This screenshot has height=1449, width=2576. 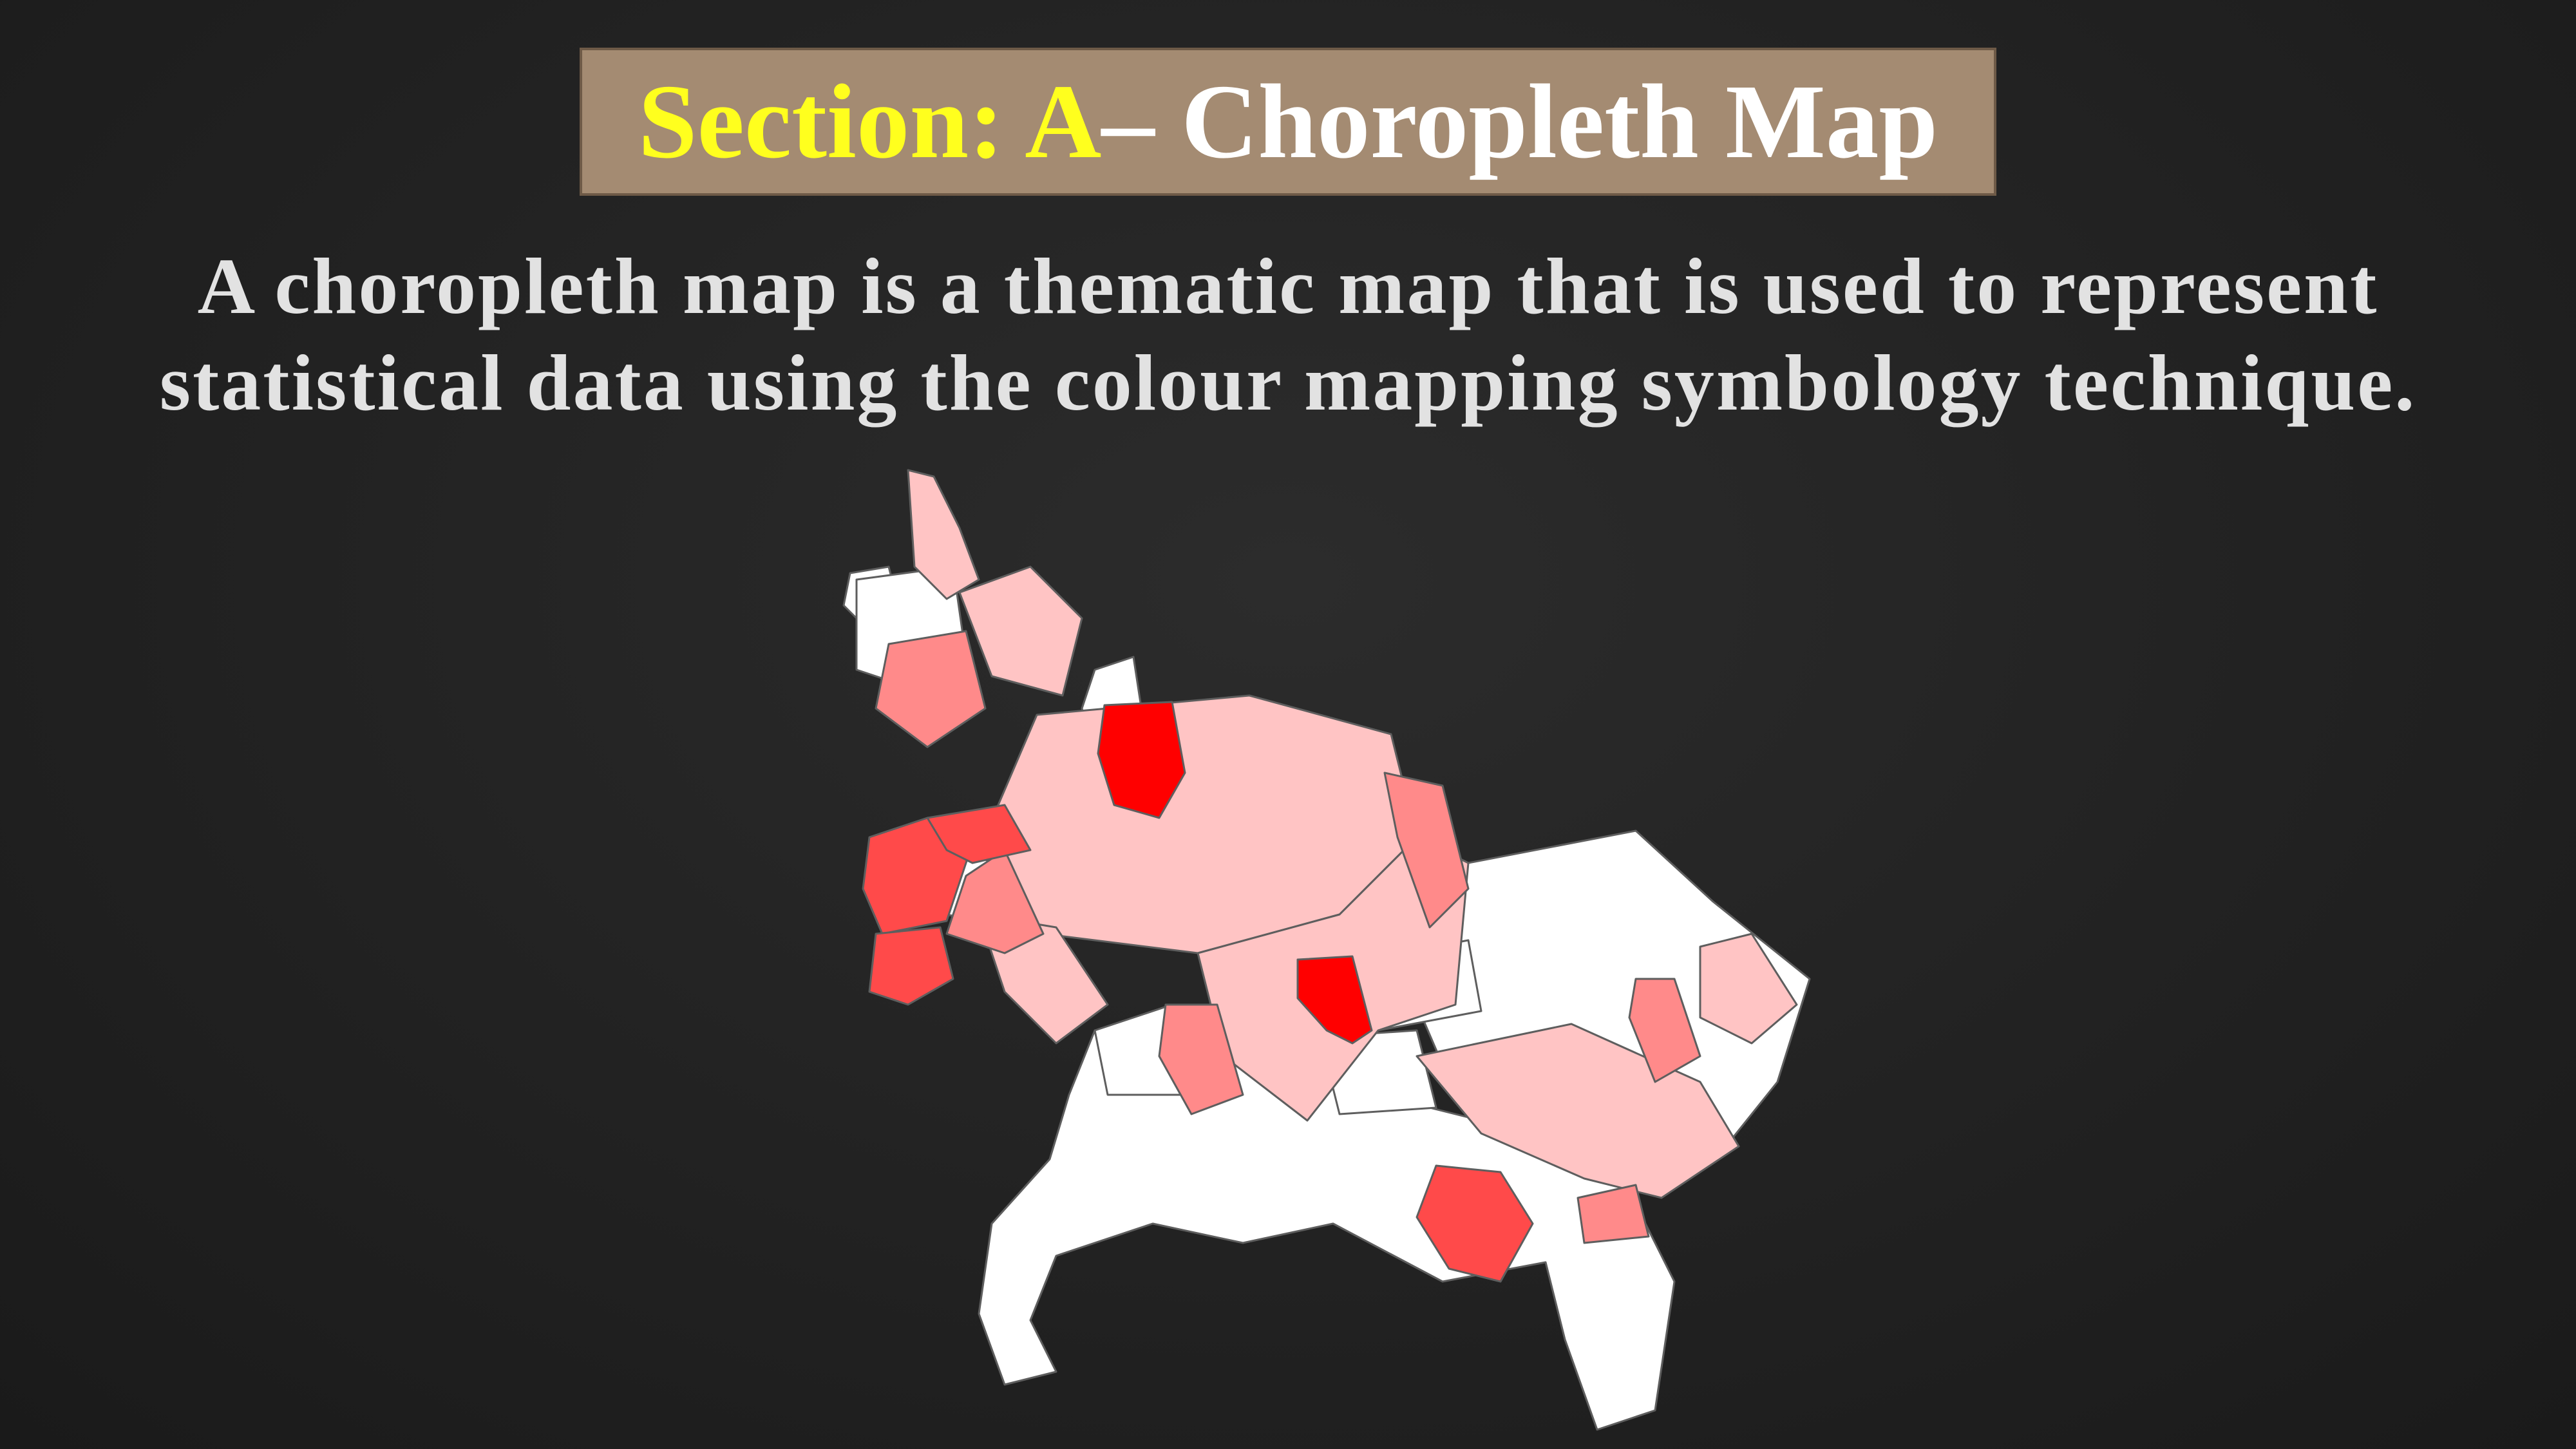 What do you see at coordinates (995, 902) in the screenshot?
I see `map-region-west-central` at bounding box center [995, 902].